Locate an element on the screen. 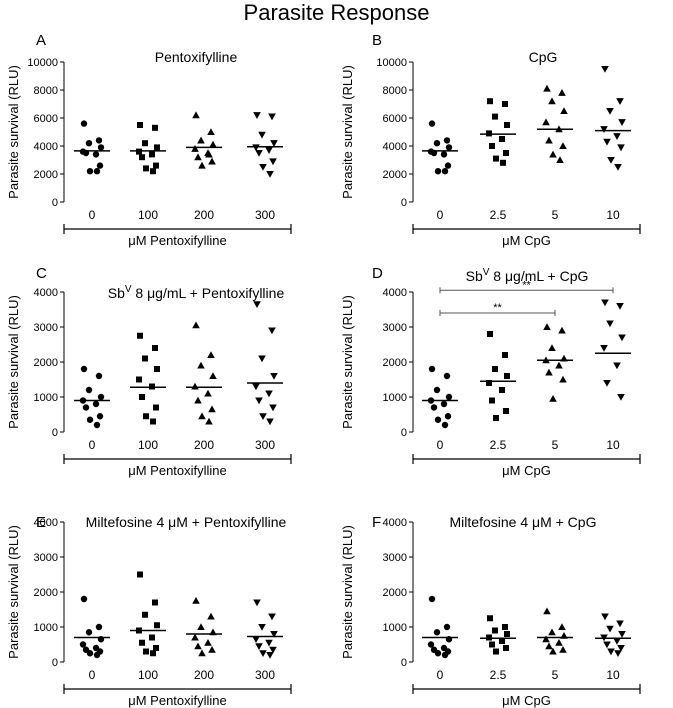  y-tick-label: 1000 is located at coordinates (46, 398).